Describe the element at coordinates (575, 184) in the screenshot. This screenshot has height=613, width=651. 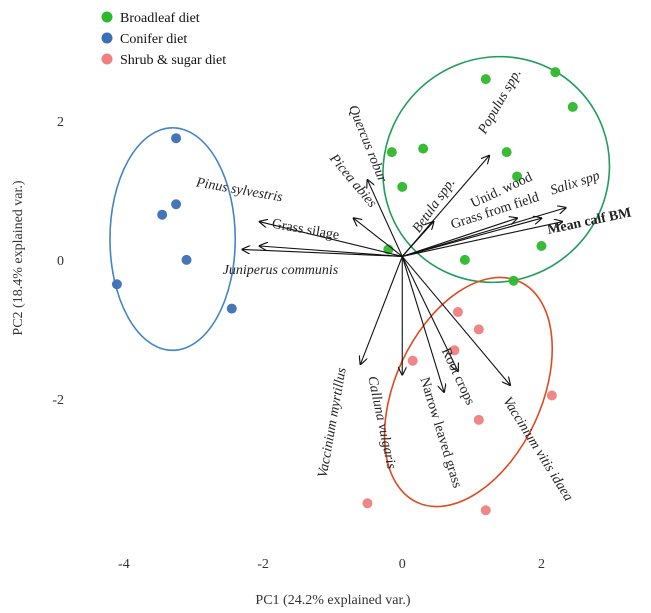
I see `loading-label: Salix spp` at that location.